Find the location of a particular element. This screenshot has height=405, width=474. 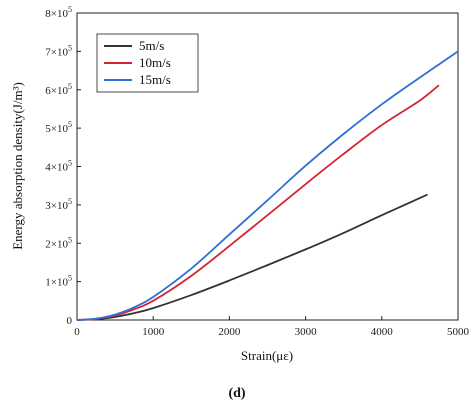

x-tick-label: 1000 is located at coordinates (153, 332).